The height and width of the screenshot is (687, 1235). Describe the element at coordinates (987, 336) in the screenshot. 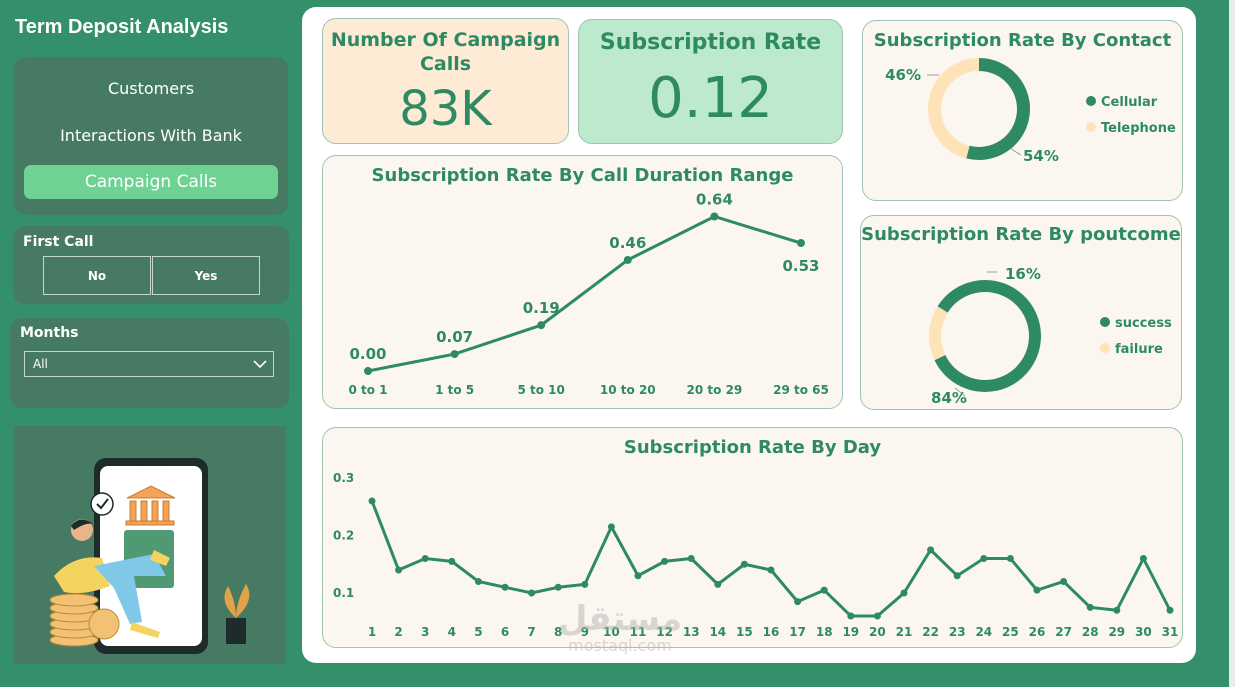

I see `donut-slice-success` at that location.